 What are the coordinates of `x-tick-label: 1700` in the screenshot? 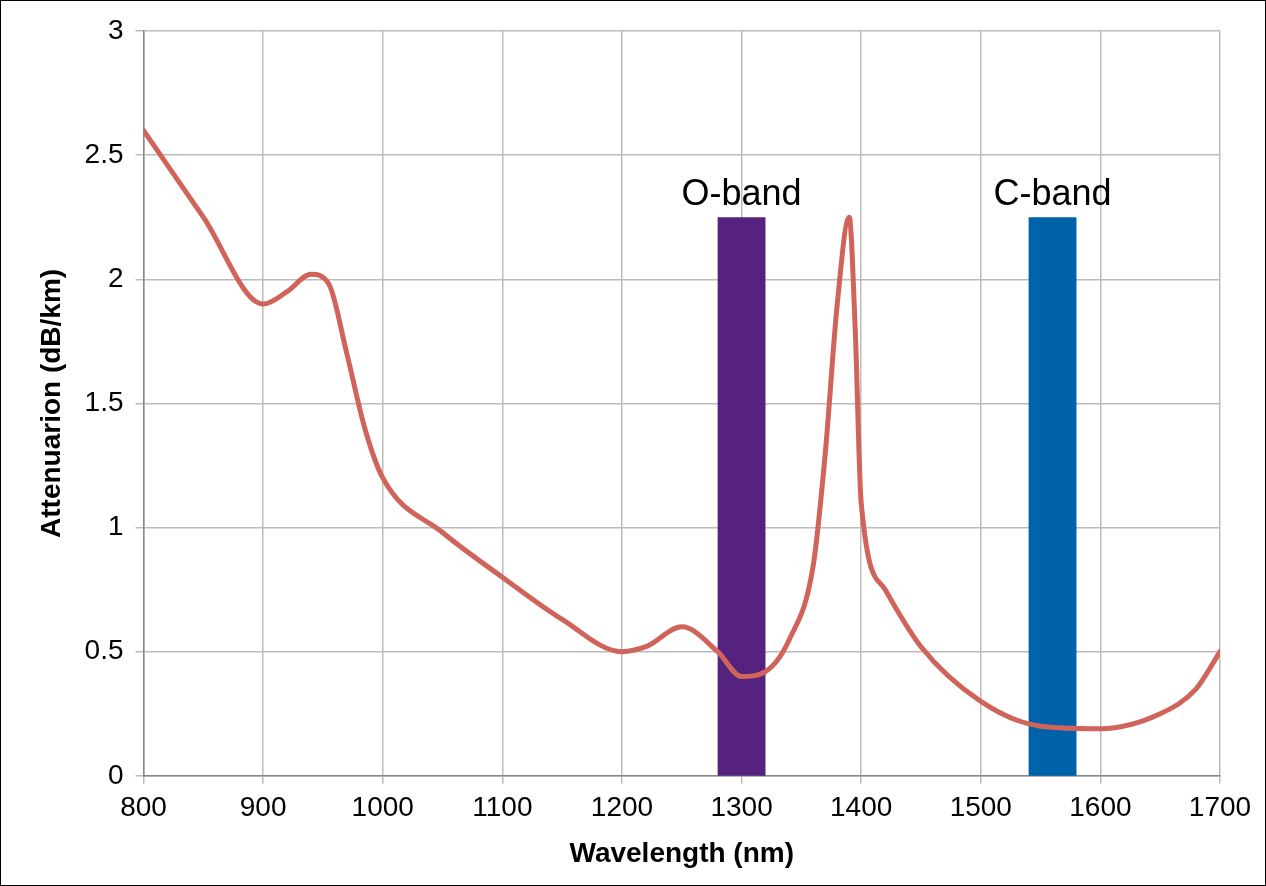 It's located at (1220, 807).